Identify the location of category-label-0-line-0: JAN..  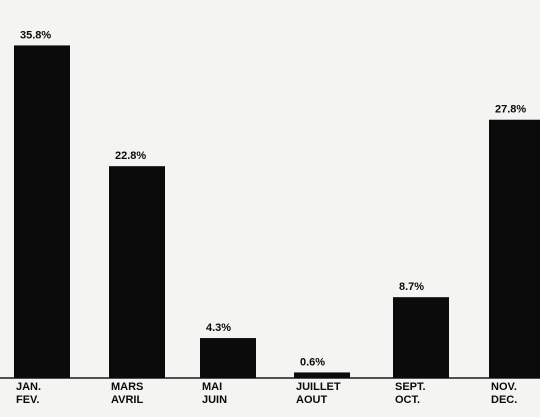
(28, 387).